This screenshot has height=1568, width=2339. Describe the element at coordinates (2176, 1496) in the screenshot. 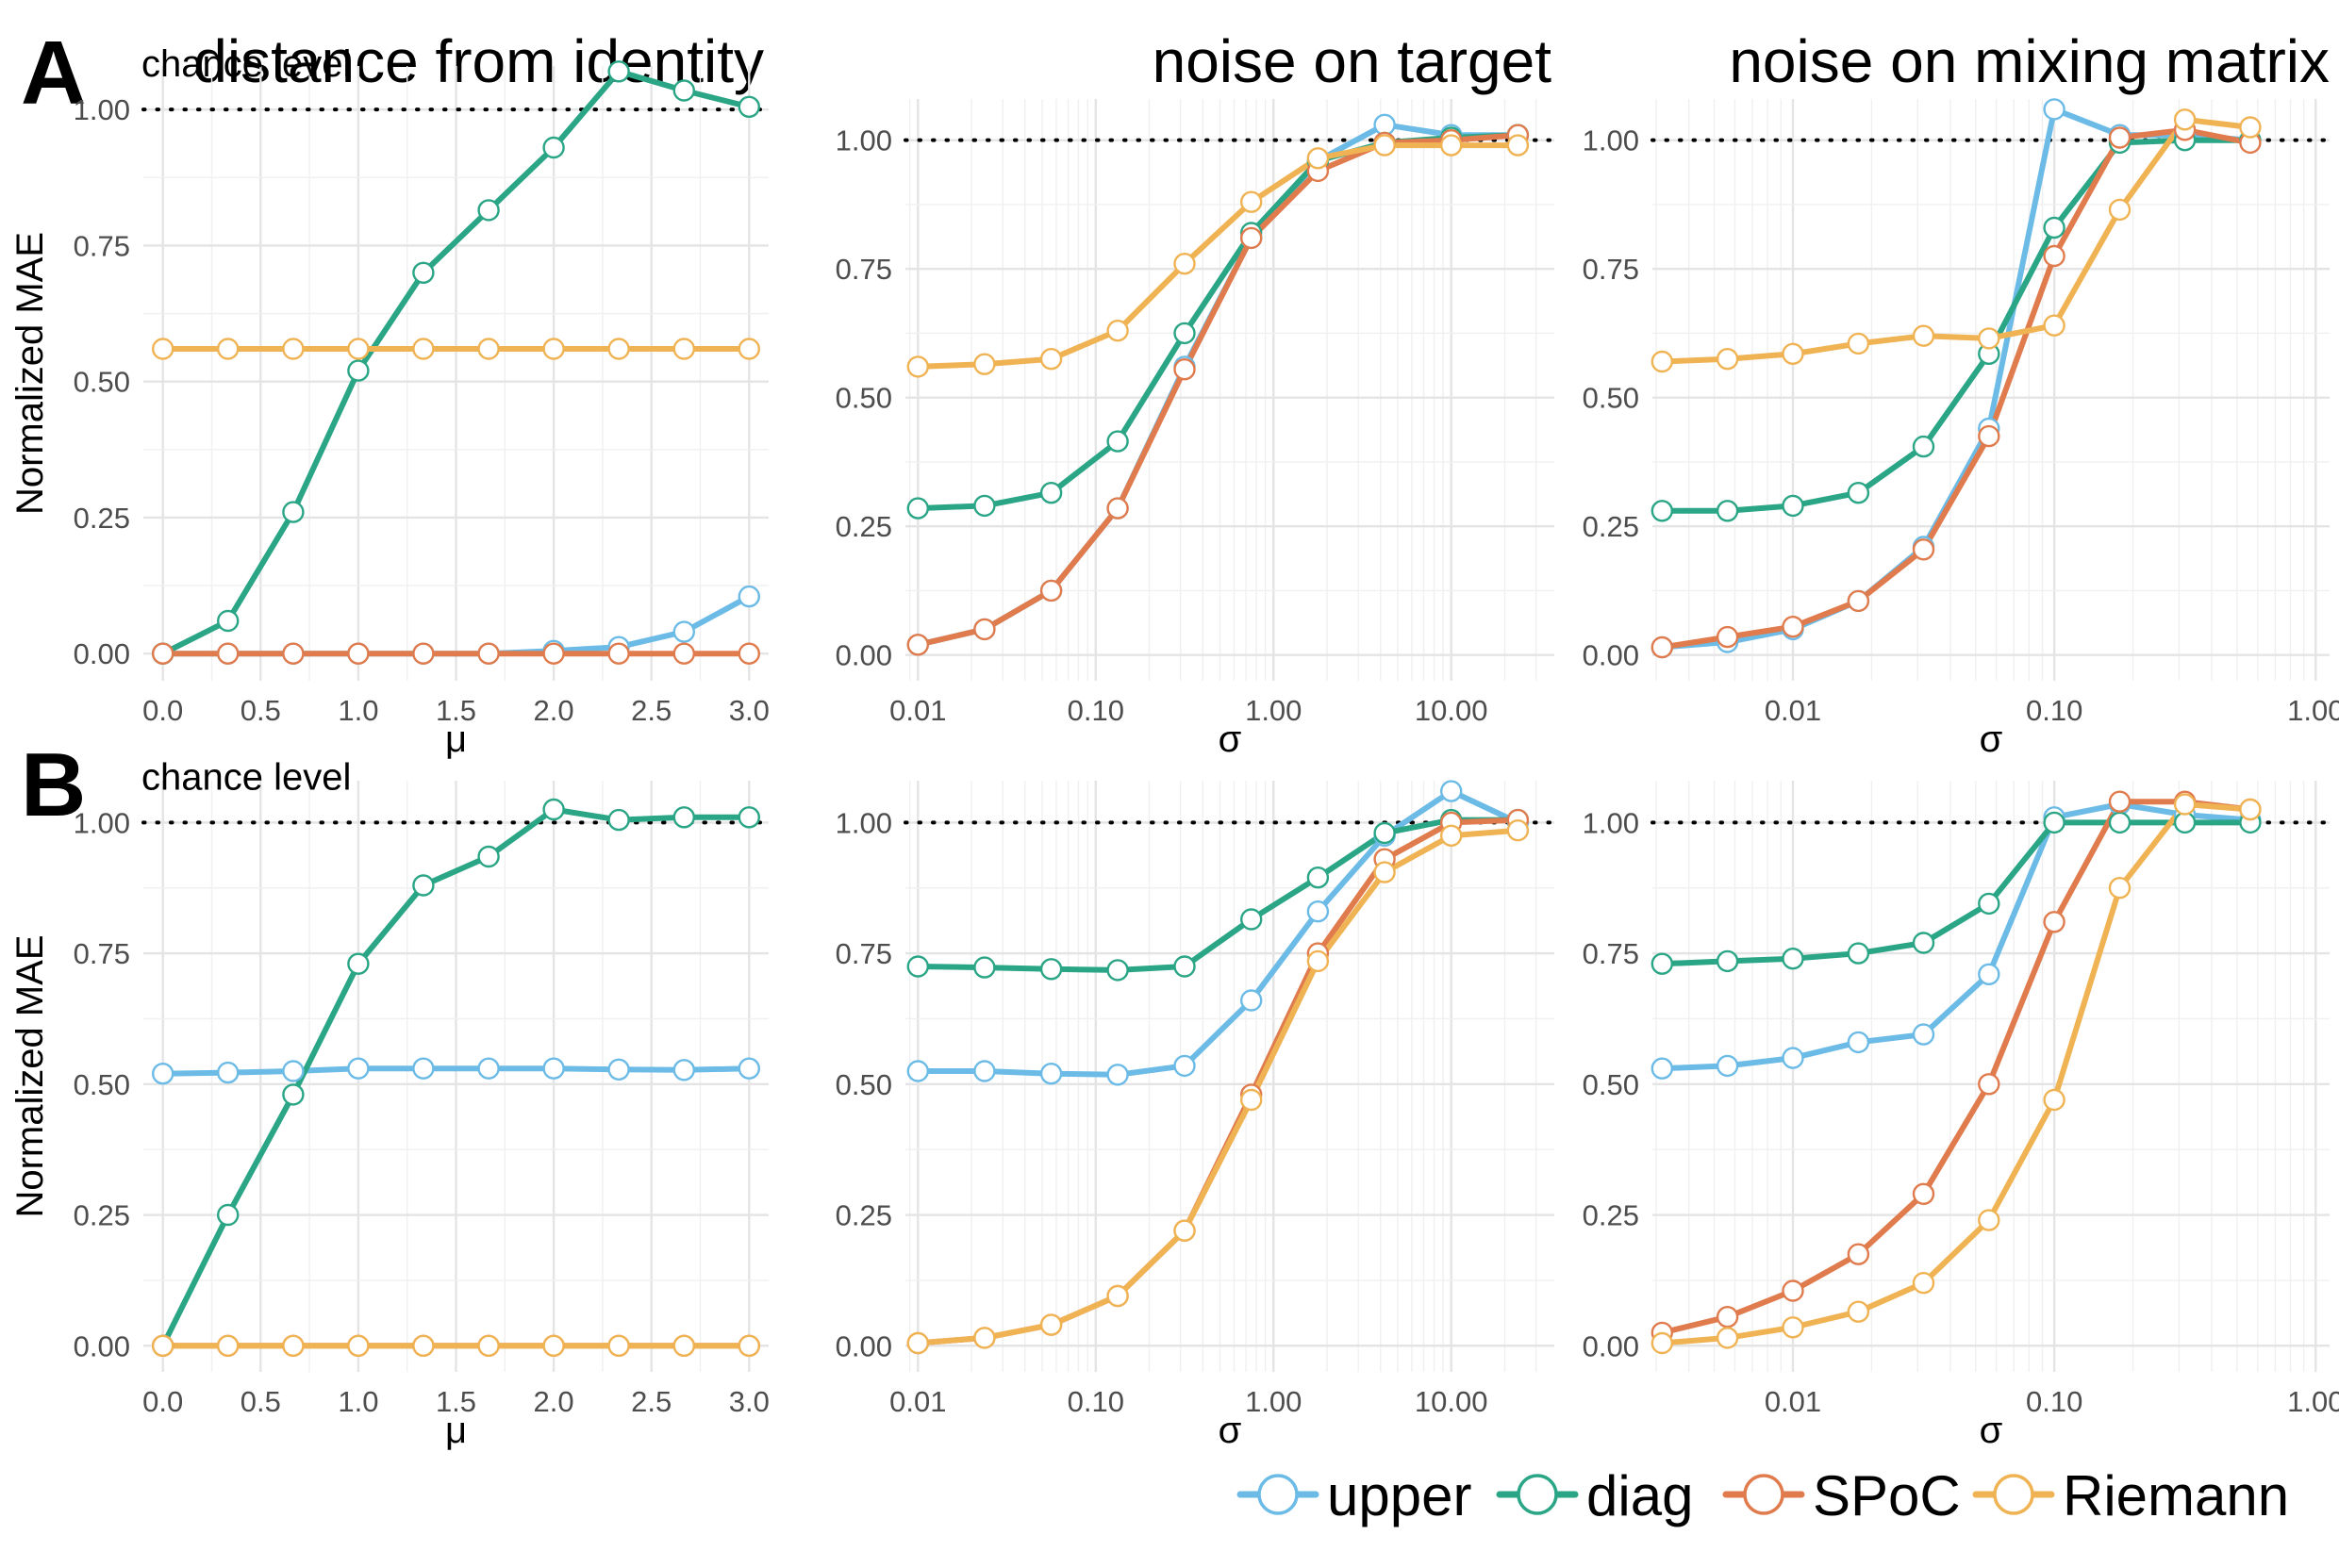

I see `legend-label-riemann: Riemann` at that location.